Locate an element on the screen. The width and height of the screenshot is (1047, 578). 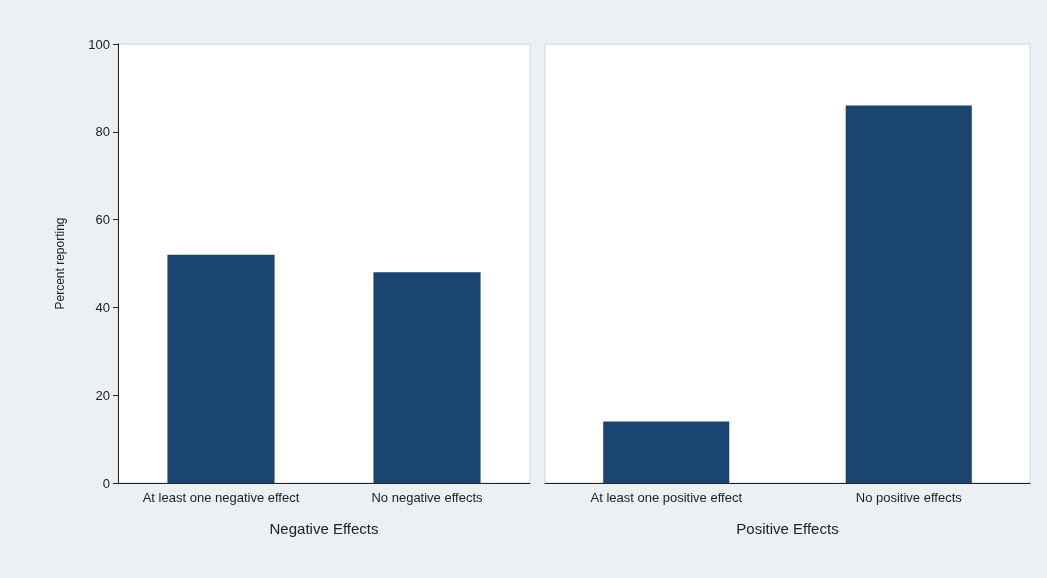
y-tick-label: 60 is located at coordinates (102, 220).